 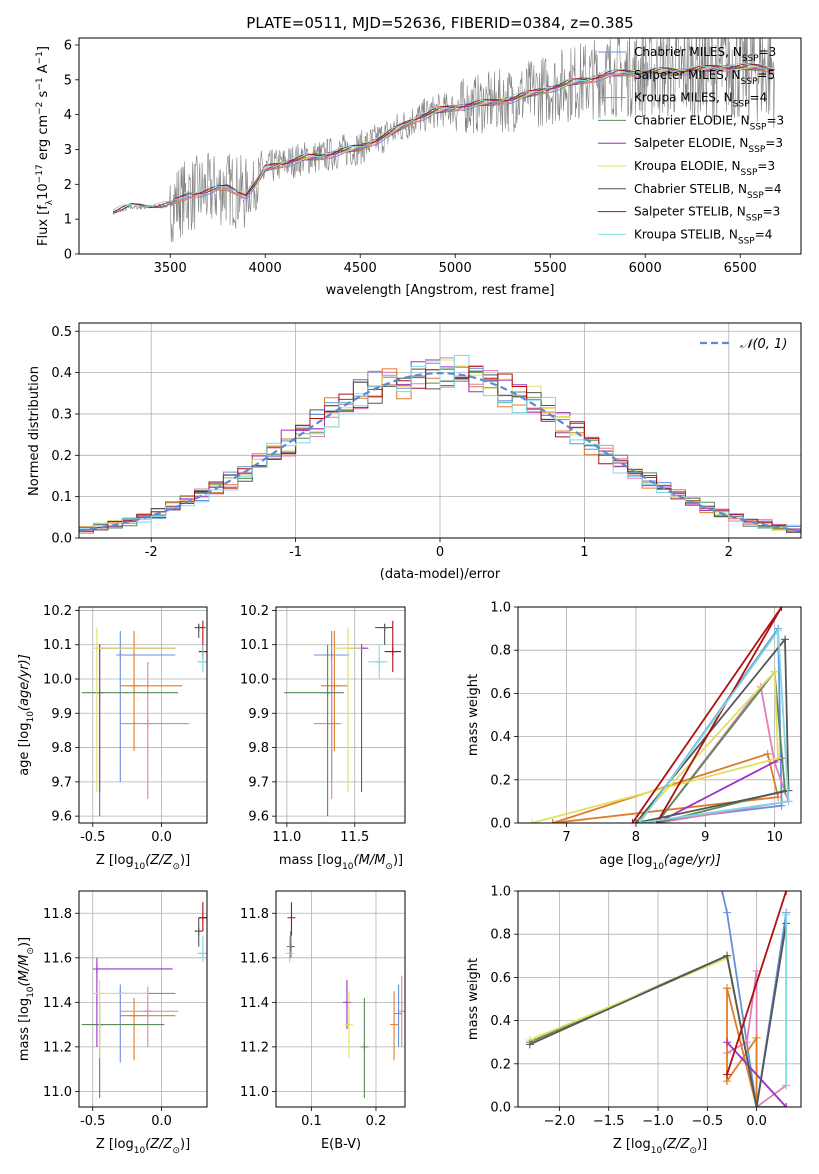 I want to click on legend-label-part: Chabrier MILES, N, so click(x=688, y=52).